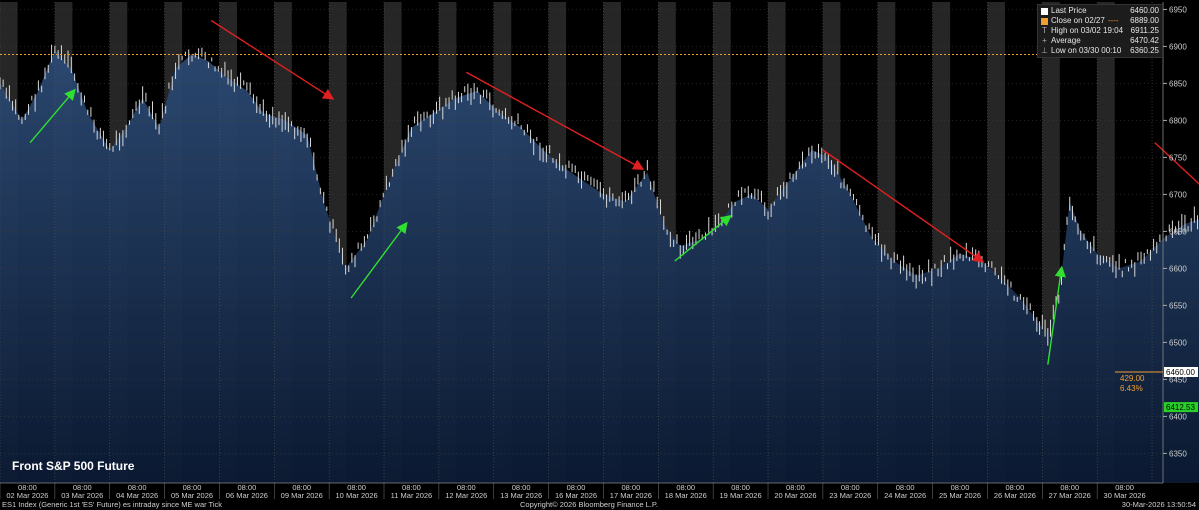 Image resolution: width=1199 pixels, height=510 pixels. What do you see at coordinates (1178, 342) in the screenshot?
I see `y-tick-label: 6500` at bounding box center [1178, 342].